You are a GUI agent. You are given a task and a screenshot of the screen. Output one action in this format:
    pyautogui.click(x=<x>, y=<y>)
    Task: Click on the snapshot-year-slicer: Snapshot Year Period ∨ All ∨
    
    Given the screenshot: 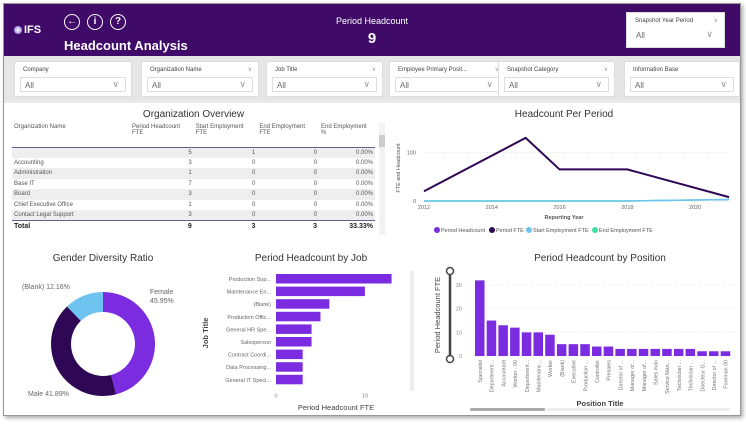 What is the action you would take?
    pyautogui.click(x=675, y=30)
    